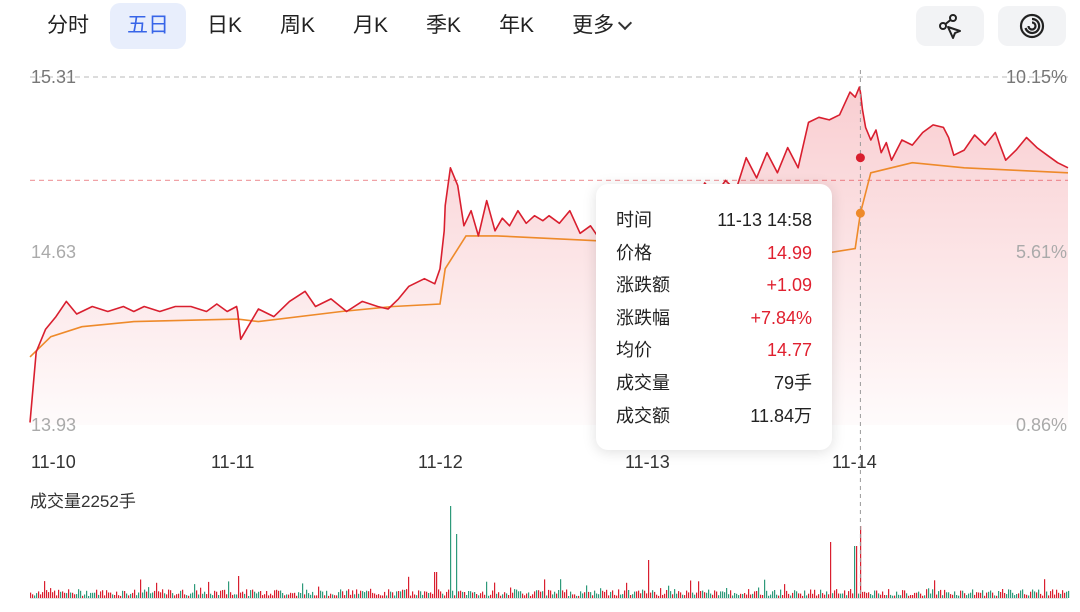 The height and width of the screenshot is (612, 1080). What do you see at coordinates (68, 25) in the screenshot?
I see `tab-minute: 分时` at bounding box center [68, 25].